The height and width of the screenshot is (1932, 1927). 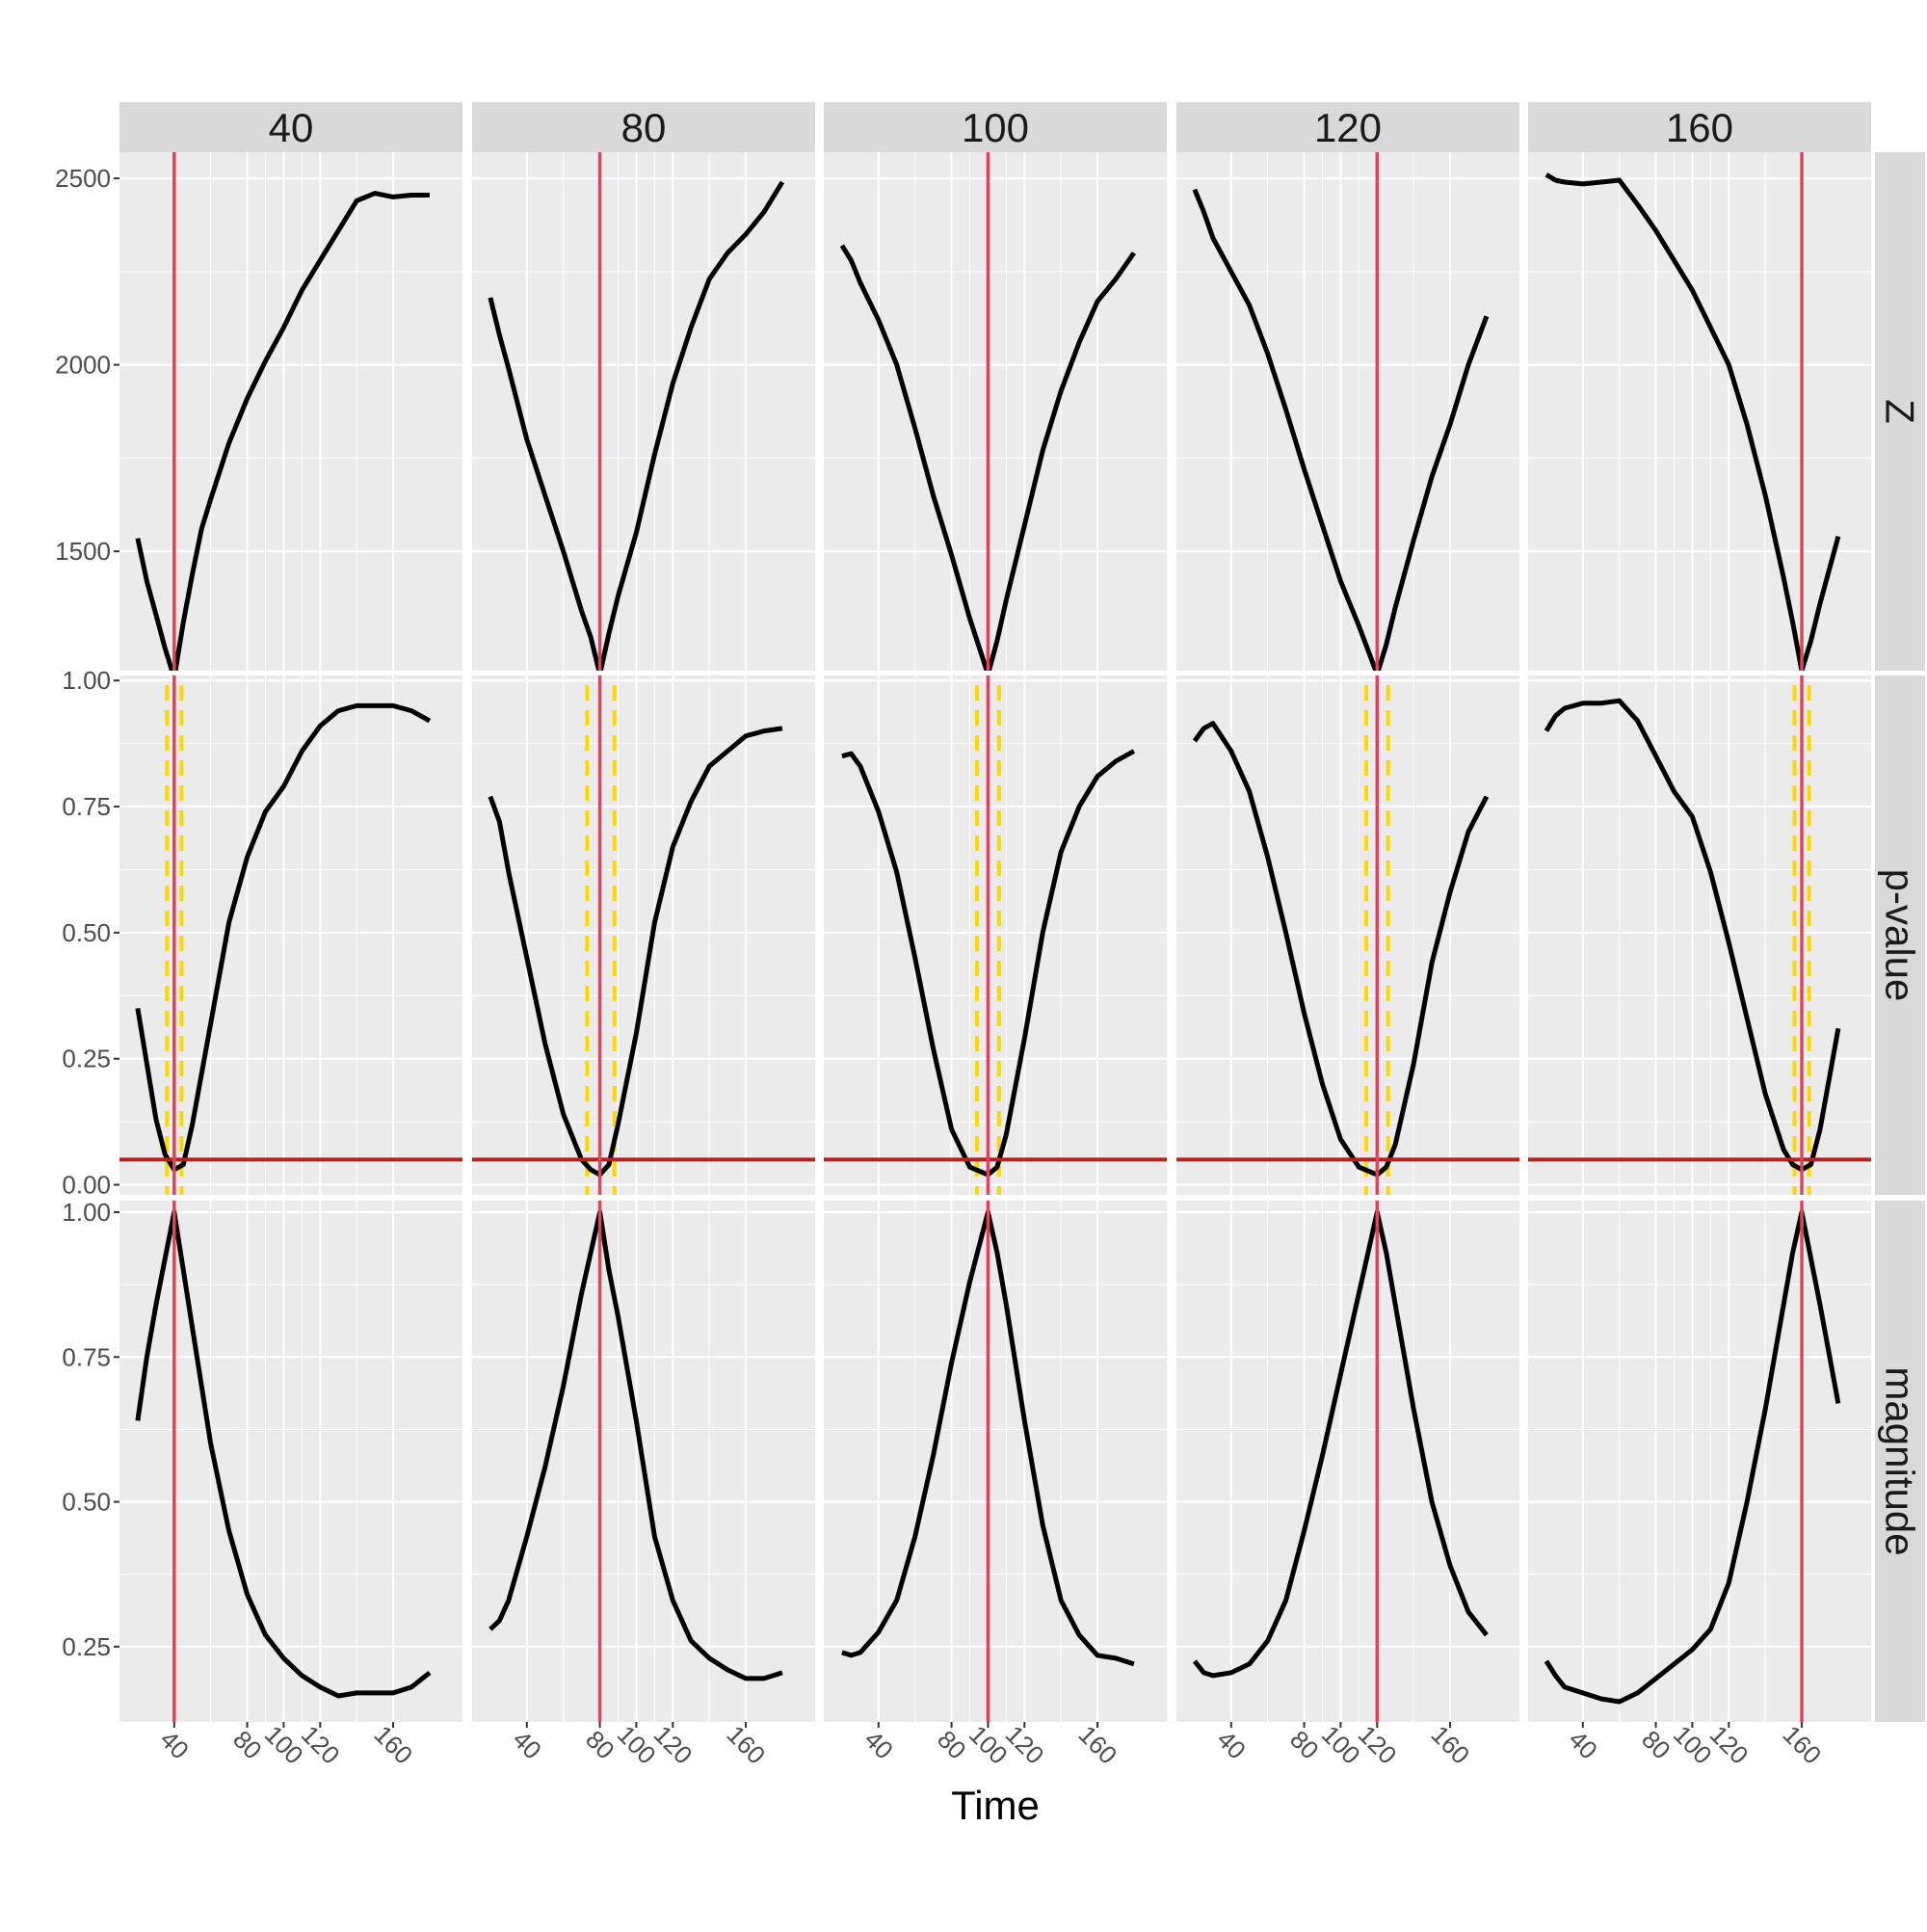 I want to click on x-axis-title: Time, so click(x=996, y=1805).